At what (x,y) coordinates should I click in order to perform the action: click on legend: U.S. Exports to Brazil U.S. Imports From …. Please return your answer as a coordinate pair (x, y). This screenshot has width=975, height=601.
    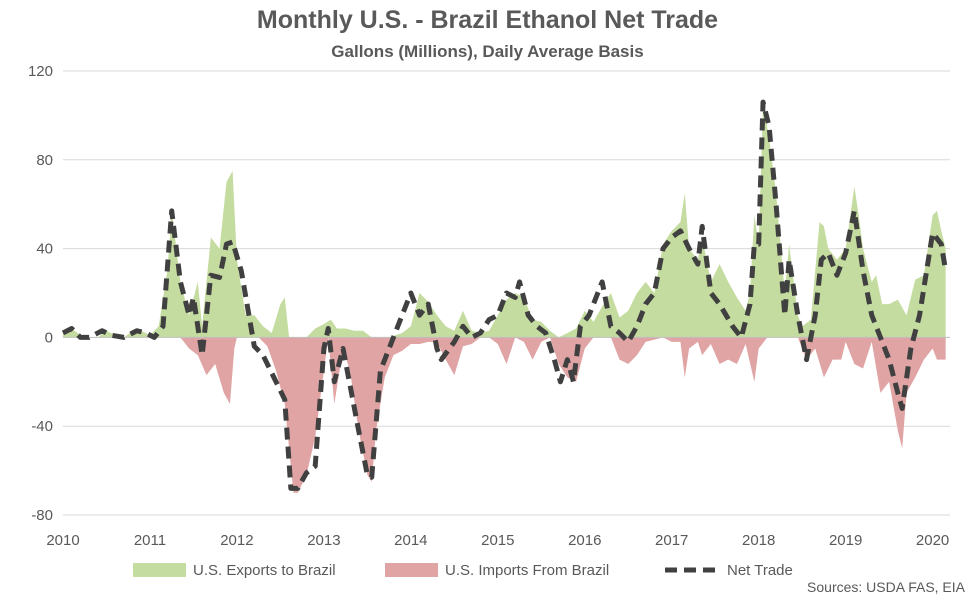
    Looking at the image, I should click on (463, 570).